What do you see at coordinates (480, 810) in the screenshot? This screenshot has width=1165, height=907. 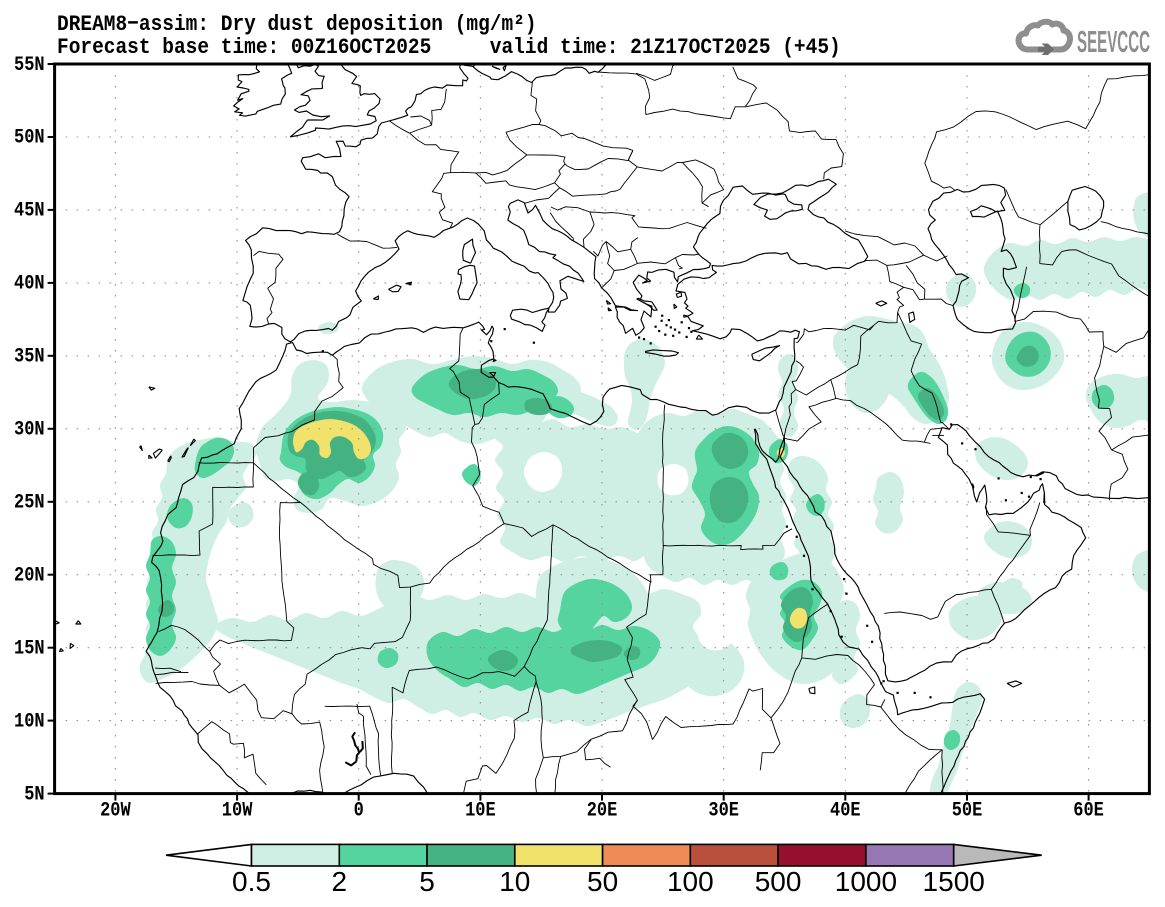 I see `svg-text: 10E` at bounding box center [480, 810].